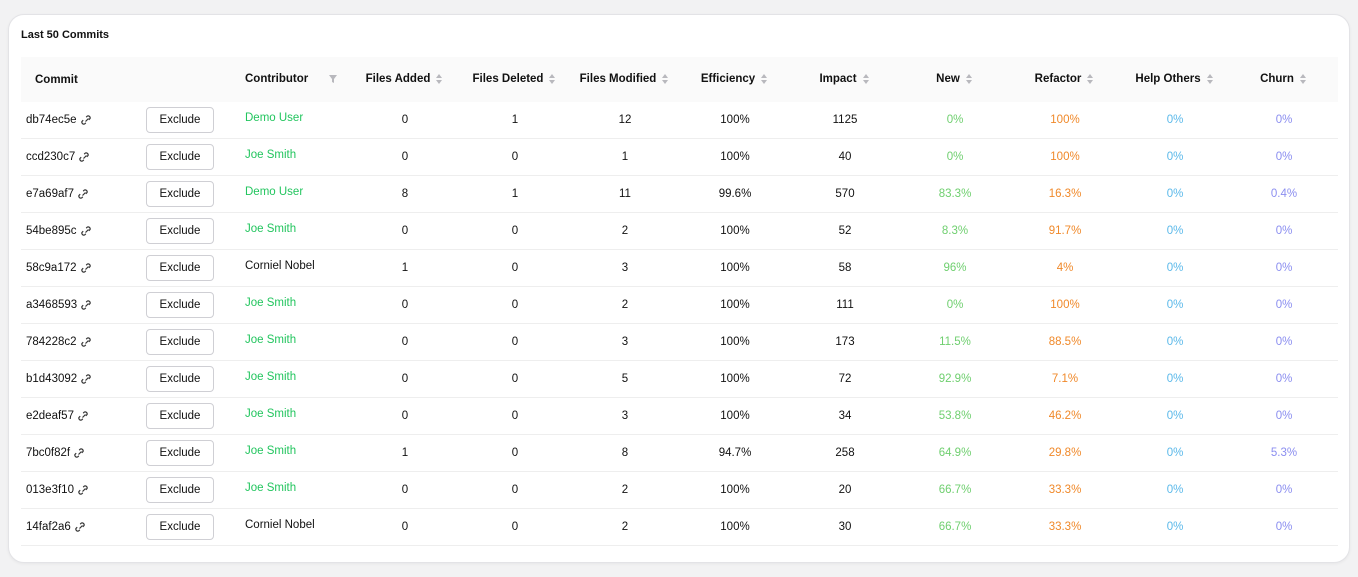  Describe the element at coordinates (333, 79) in the screenshot. I see `filter-icon` at that location.